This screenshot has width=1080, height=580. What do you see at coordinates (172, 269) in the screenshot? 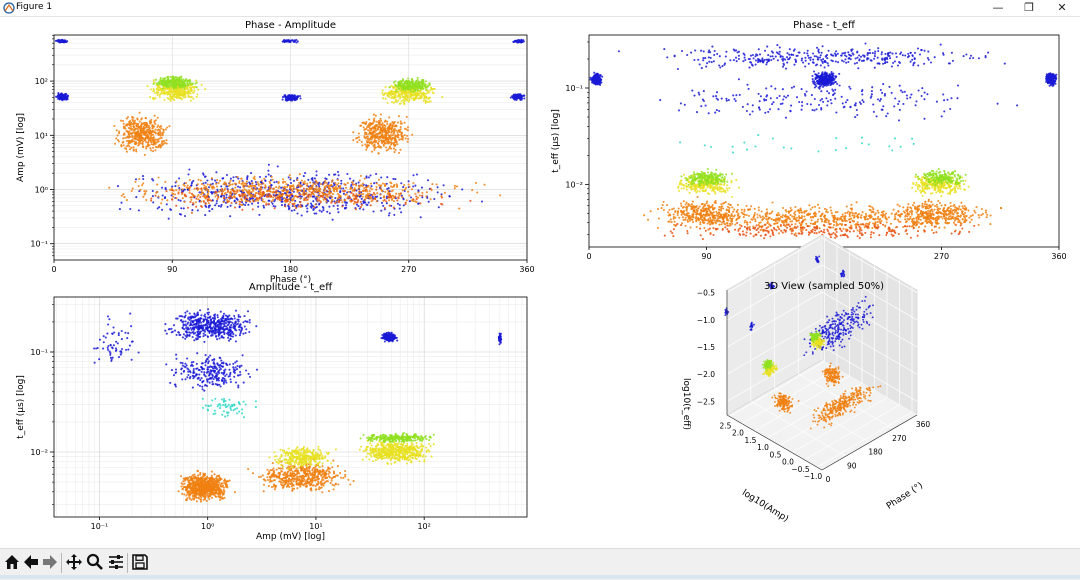
I see `x-tick-label: 90` at bounding box center [172, 269].